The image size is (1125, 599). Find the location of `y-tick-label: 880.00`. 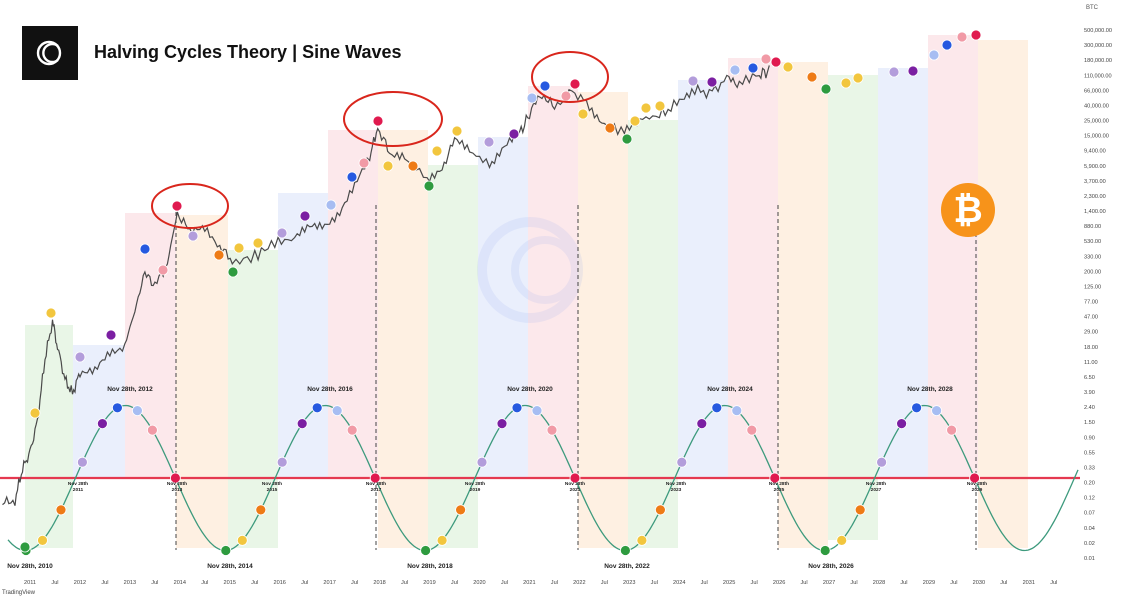

y-tick-label: 880.00 is located at coordinates (1092, 227).